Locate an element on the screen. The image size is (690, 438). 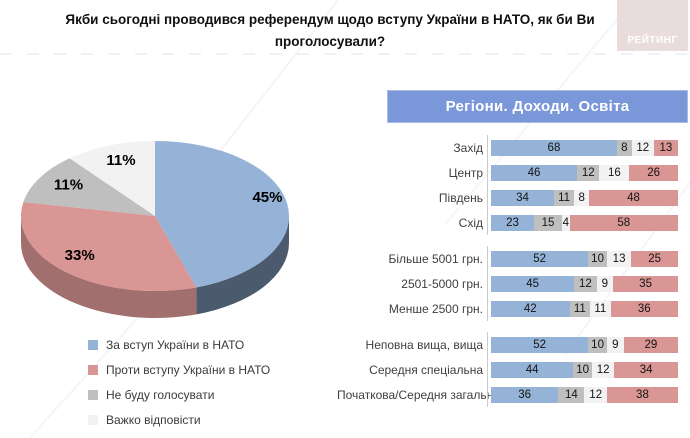
bar-track: 23 15 4 58 is located at coordinates (584, 223).